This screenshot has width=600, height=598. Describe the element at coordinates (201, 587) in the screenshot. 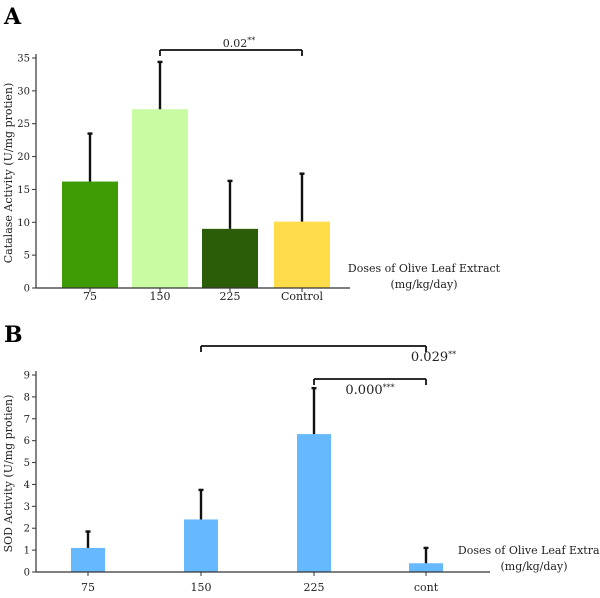

I see `panel-b-x-tick-label-1: 150` at that location.